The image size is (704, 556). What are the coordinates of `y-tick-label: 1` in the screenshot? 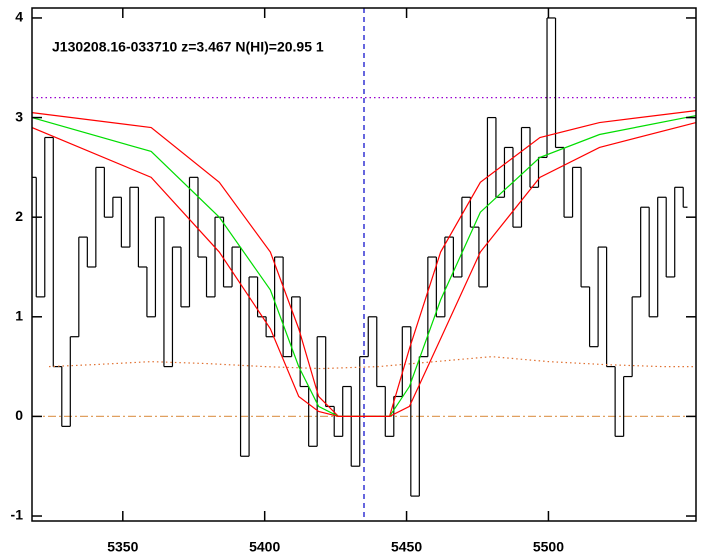 It's located at (19, 315).